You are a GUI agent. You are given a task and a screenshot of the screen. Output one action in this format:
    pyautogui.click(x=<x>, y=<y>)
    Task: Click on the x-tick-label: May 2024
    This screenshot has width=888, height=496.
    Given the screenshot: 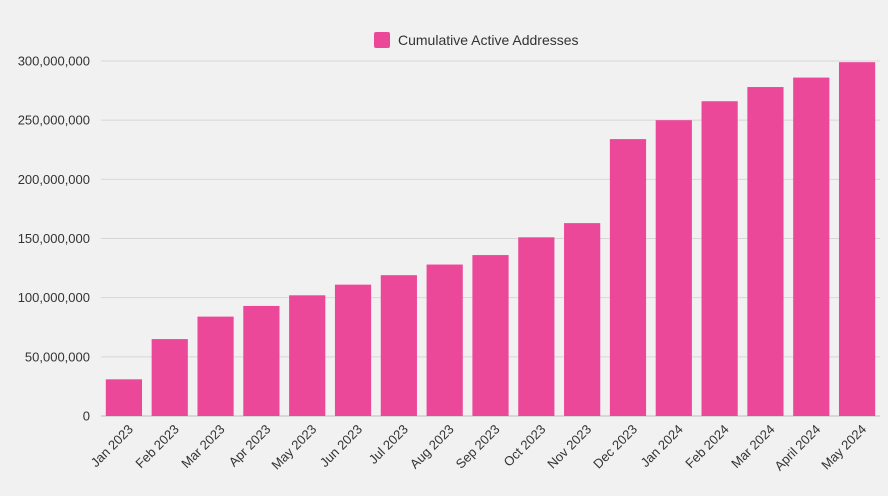 What is the action you would take?
    pyautogui.click(x=843, y=447)
    